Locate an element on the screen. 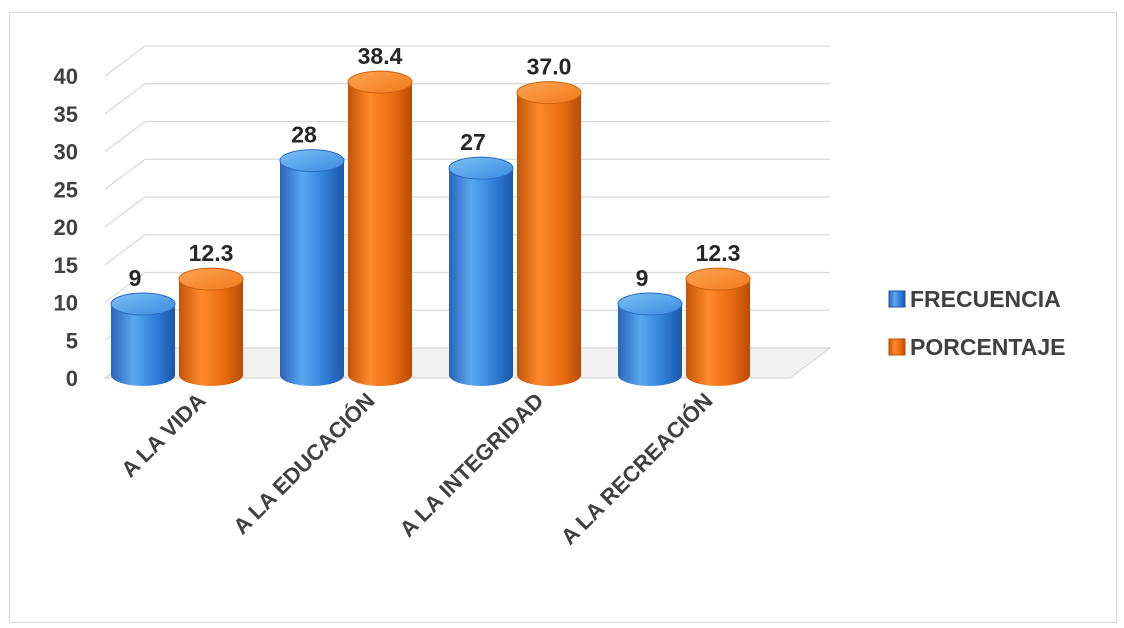  y-tick-label: 10 is located at coordinates (66, 303).